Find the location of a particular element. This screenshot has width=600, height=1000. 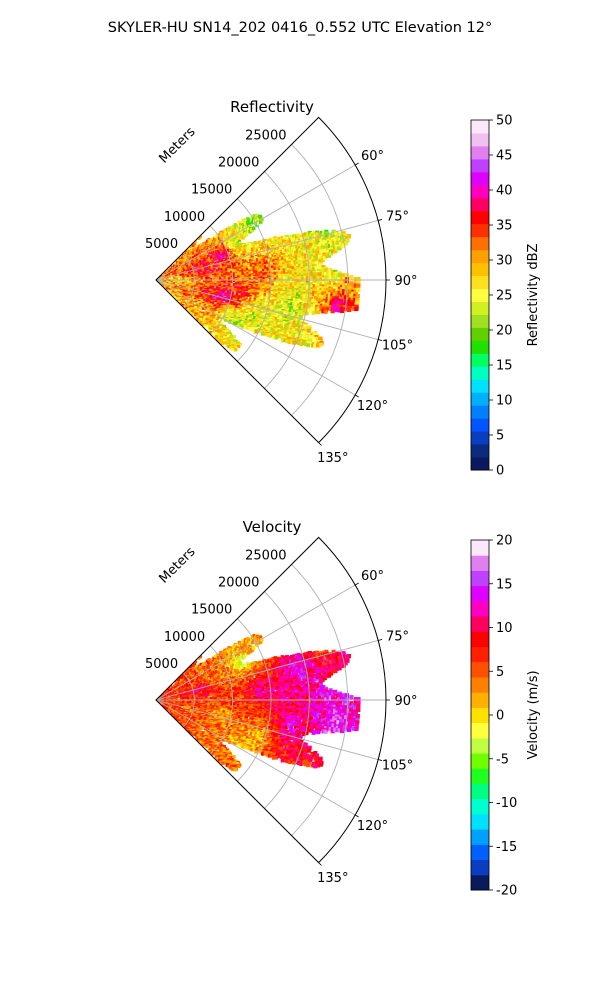

azimuth-line is located at coordinates (255, 337).